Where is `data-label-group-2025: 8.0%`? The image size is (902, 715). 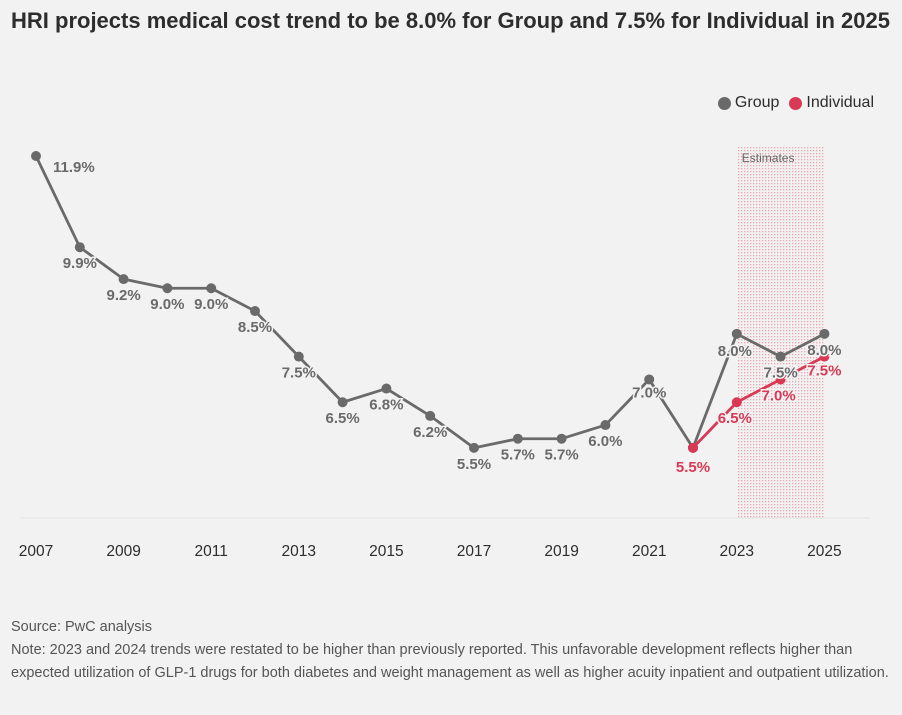
data-label-group-2025: 8.0% is located at coordinates (824, 350).